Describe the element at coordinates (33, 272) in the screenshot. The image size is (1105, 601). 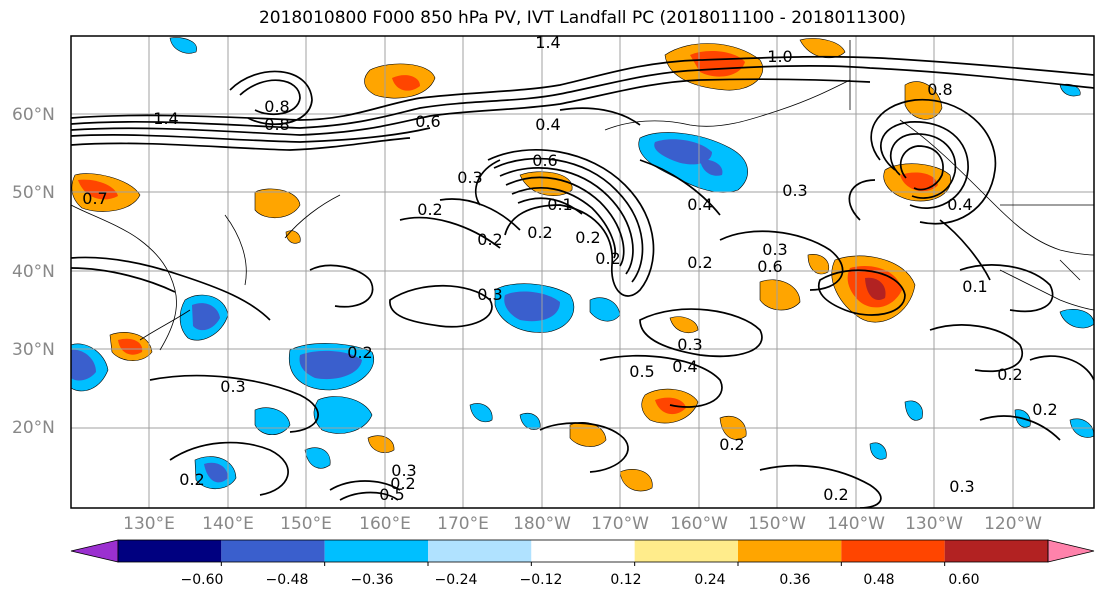
I see `lat-tick-label: 40°N` at that location.